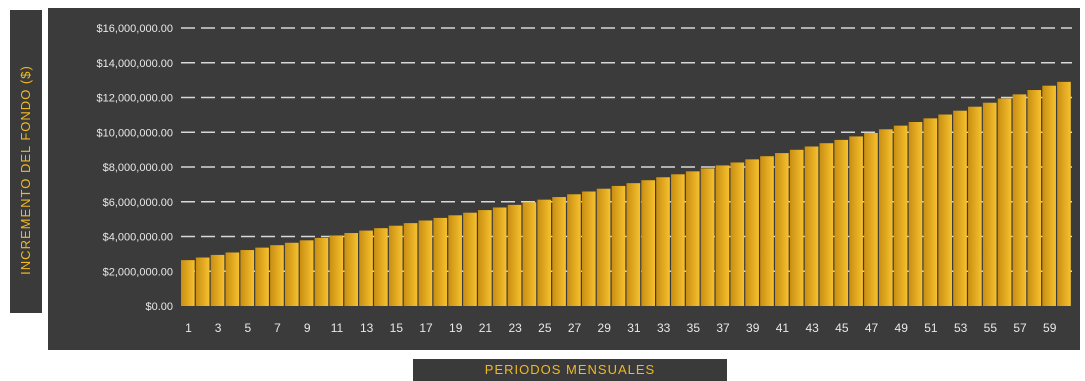 This screenshot has width=1085, height=381. I want to click on y-tick-label: $14,000,000.00, so click(135, 64).